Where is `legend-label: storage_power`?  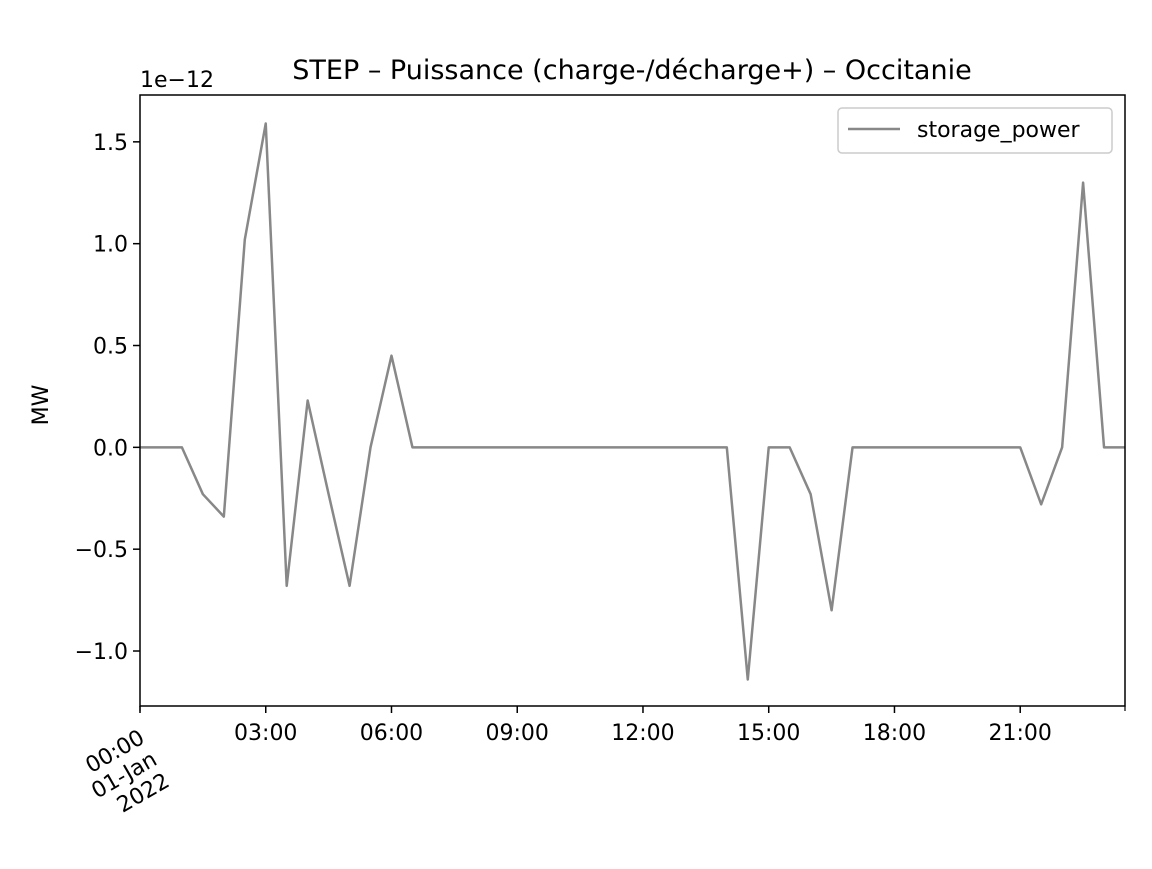 legend-label: storage_power is located at coordinates (999, 130).